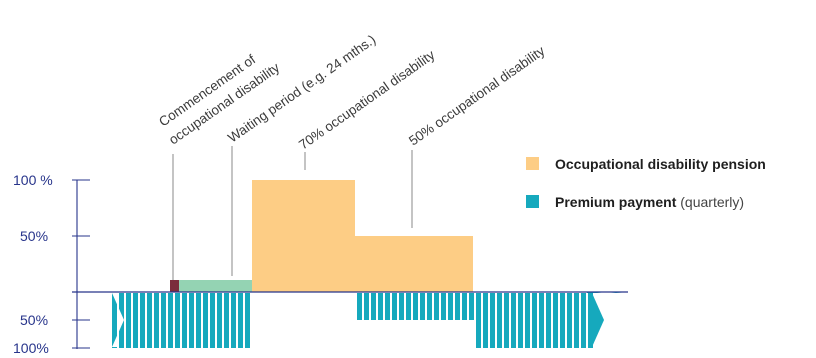 The width and height of the screenshot is (816, 358). I want to click on legend-pension-label: Occupational disability pension, so click(660, 164).